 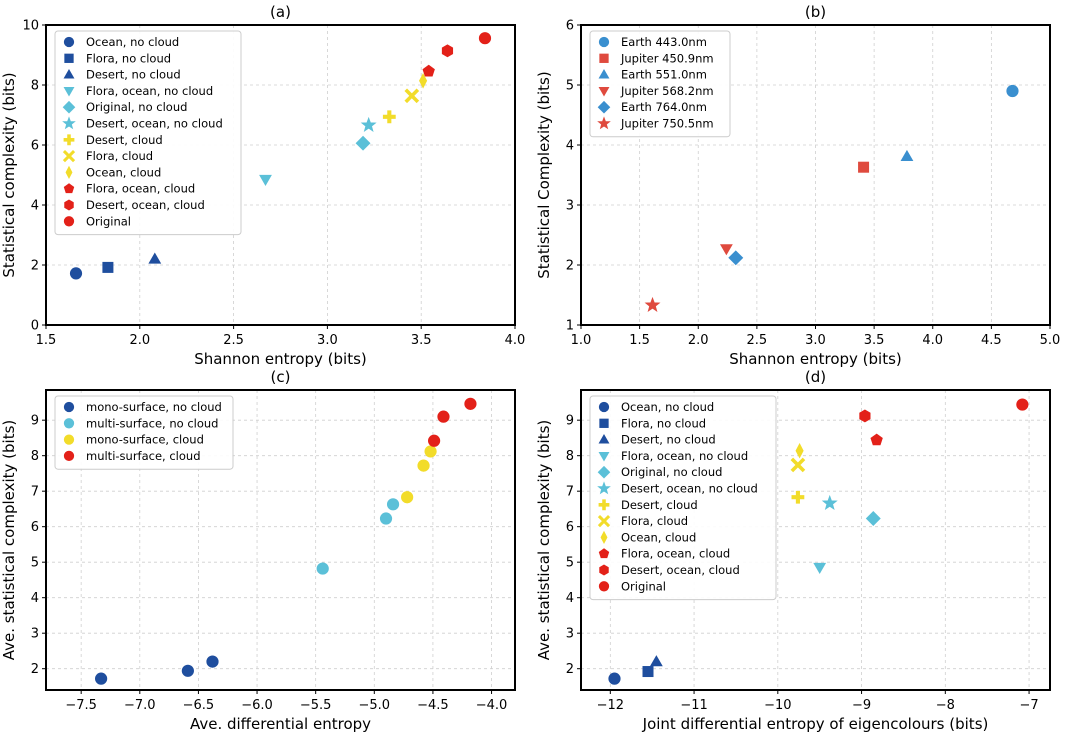 I want to click on x-tick-label: −6.0, so click(x=257, y=705).